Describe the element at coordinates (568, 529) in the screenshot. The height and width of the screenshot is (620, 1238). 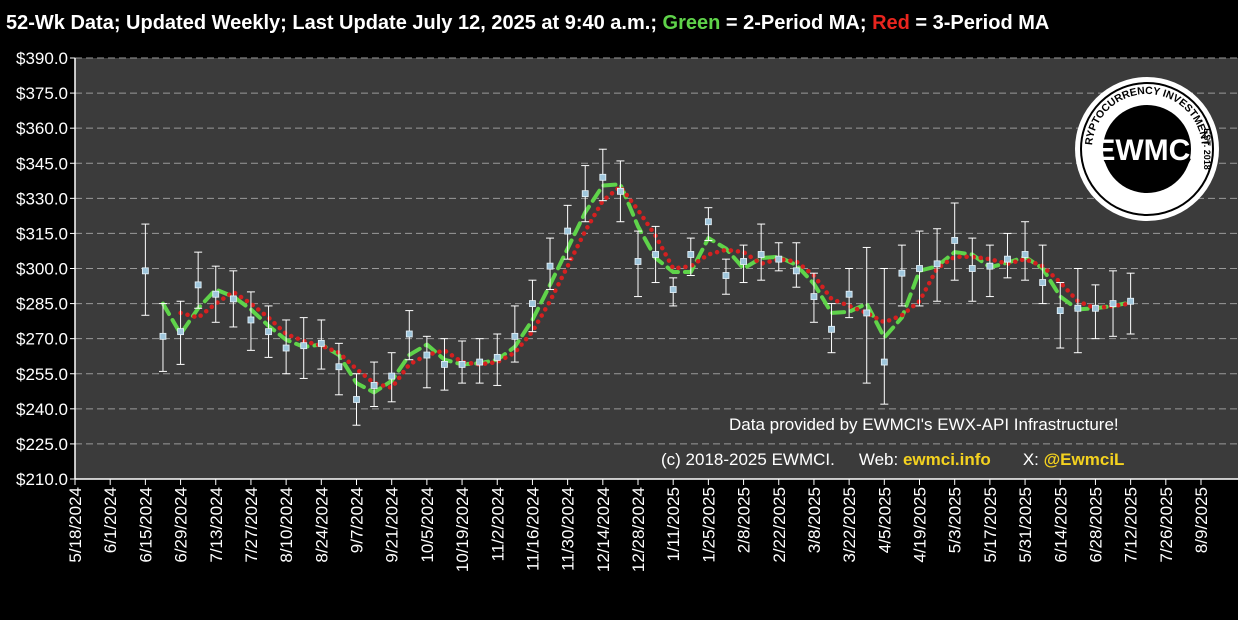
I see `x-tick-label: 11/30/2024` at that location.